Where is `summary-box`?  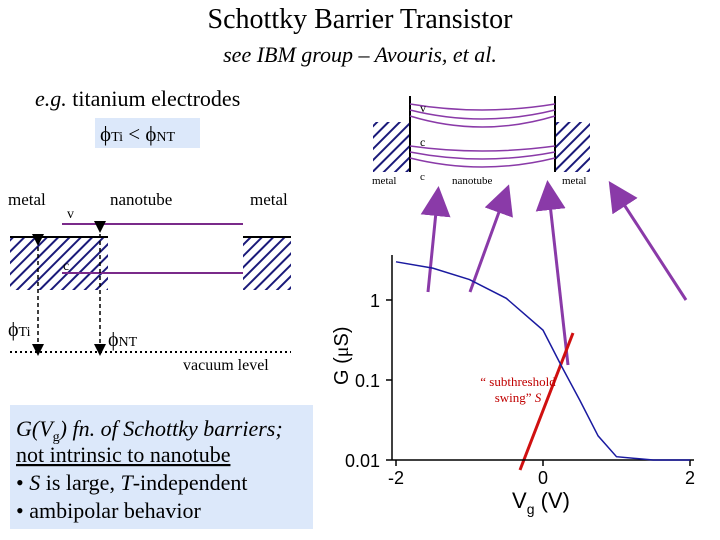 summary-box is located at coordinates (161, 467).